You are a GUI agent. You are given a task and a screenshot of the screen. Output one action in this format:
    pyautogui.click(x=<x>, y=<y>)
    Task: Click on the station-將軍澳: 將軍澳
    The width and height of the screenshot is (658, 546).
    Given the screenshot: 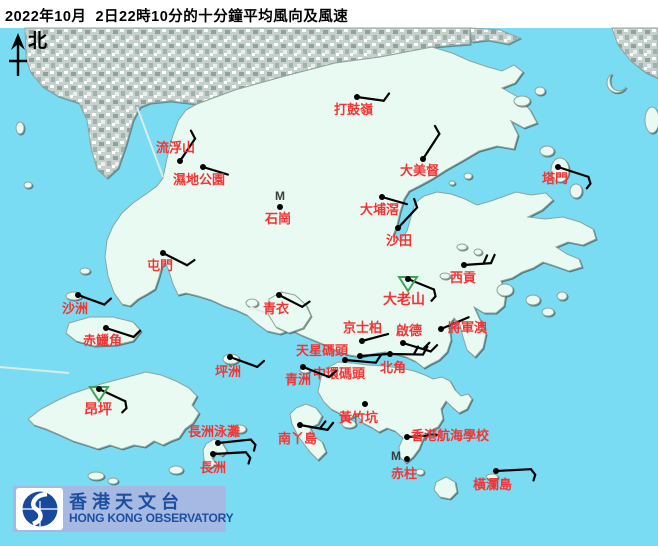 What is the action you would take?
    pyautogui.click(x=463, y=325)
    